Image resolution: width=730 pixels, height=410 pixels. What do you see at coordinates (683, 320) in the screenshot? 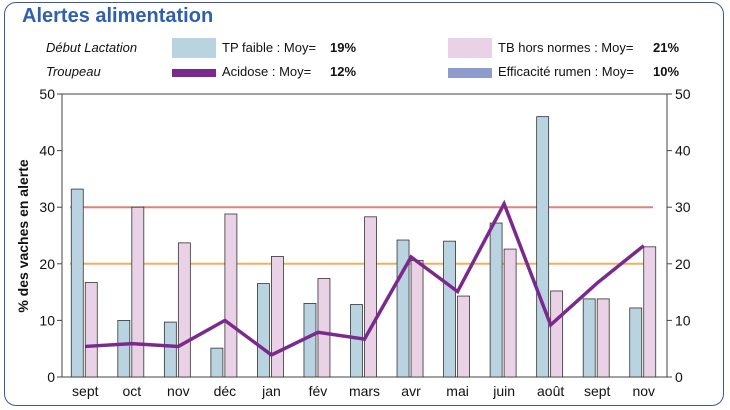
I see `y-tick-label-right: 10` at bounding box center [683, 320].